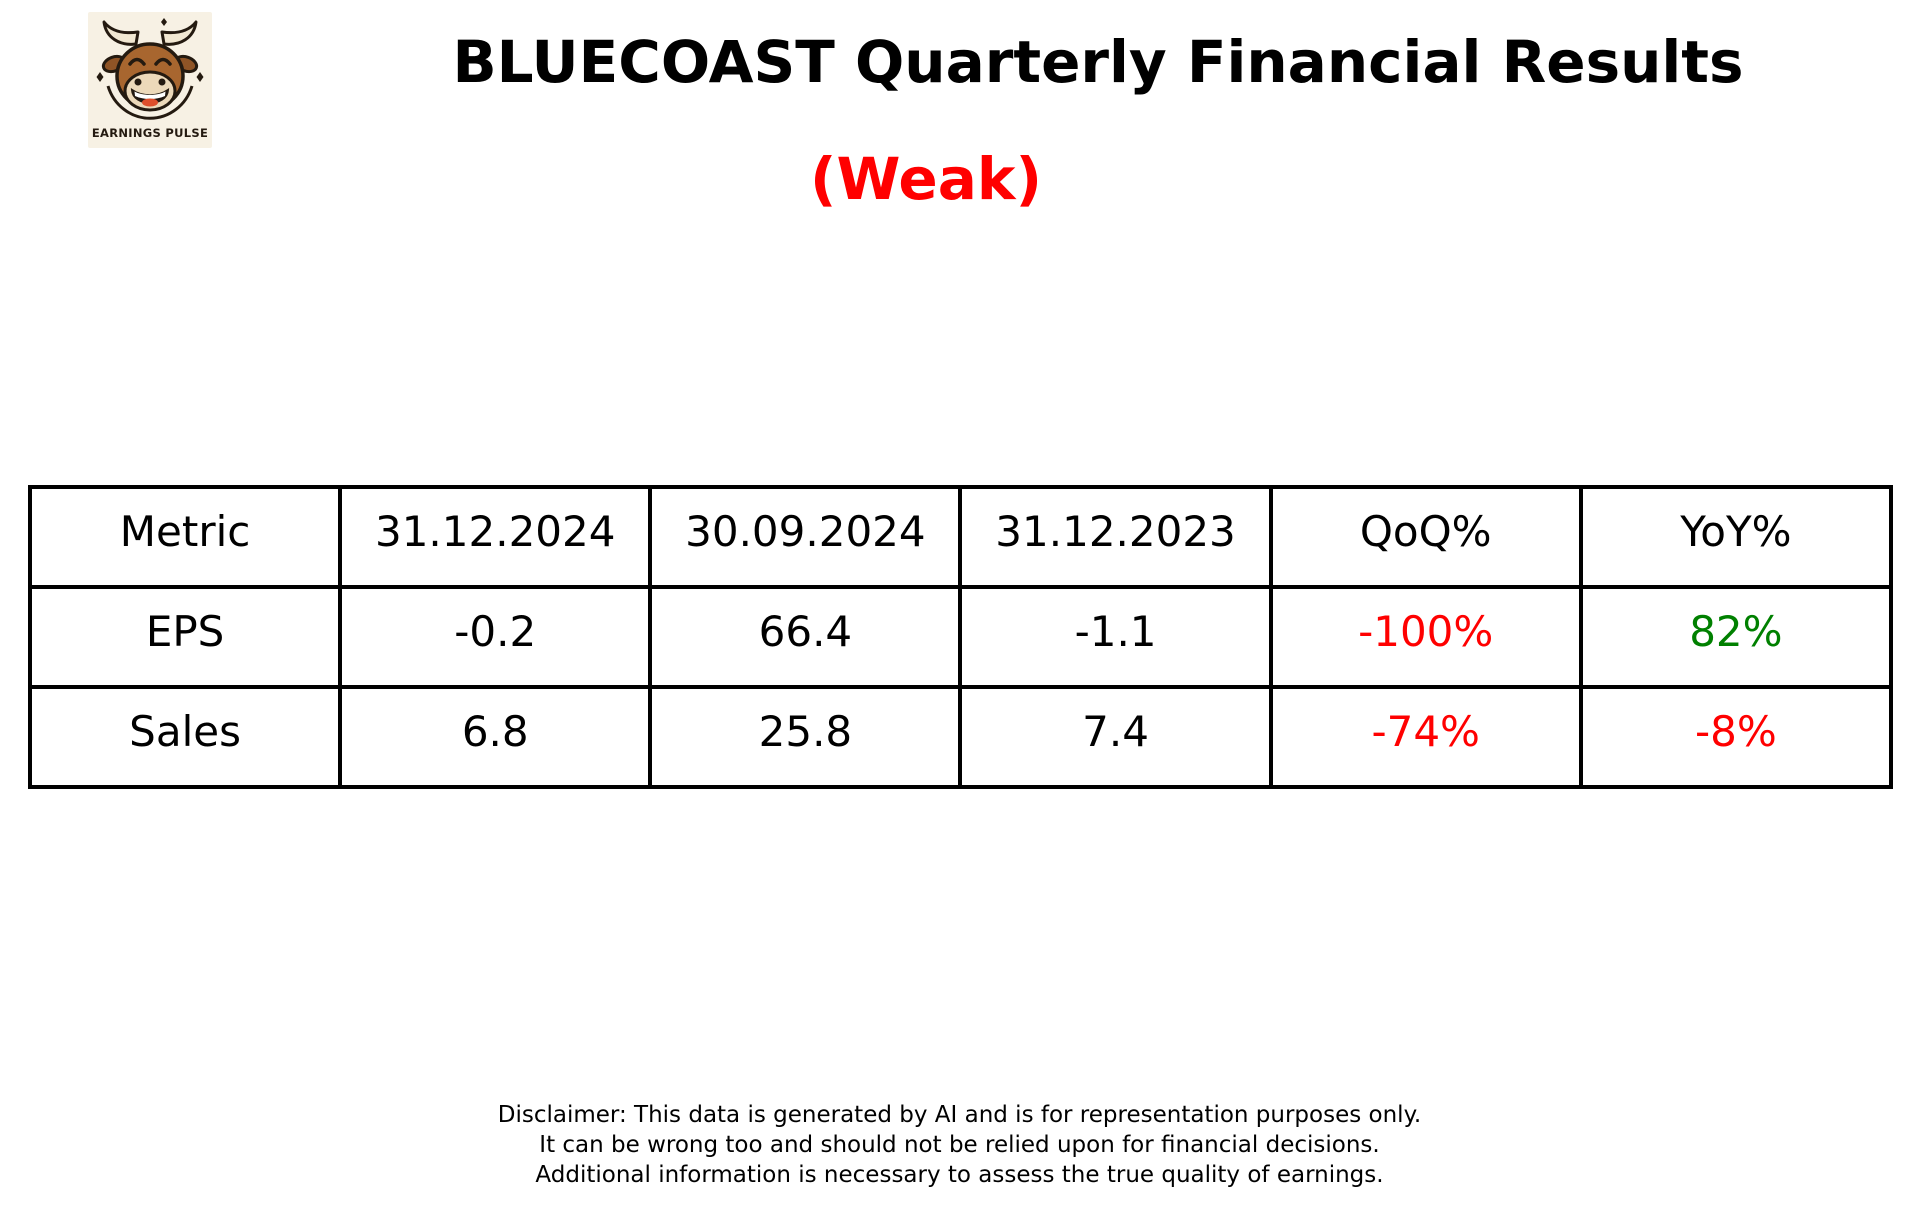 Image resolution: width=1919 pixels, height=1220 pixels. What do you see at coordinates (495, 737) in the screenshot?
I see `value-cell: 6.8` at bounding box center [495, 737].